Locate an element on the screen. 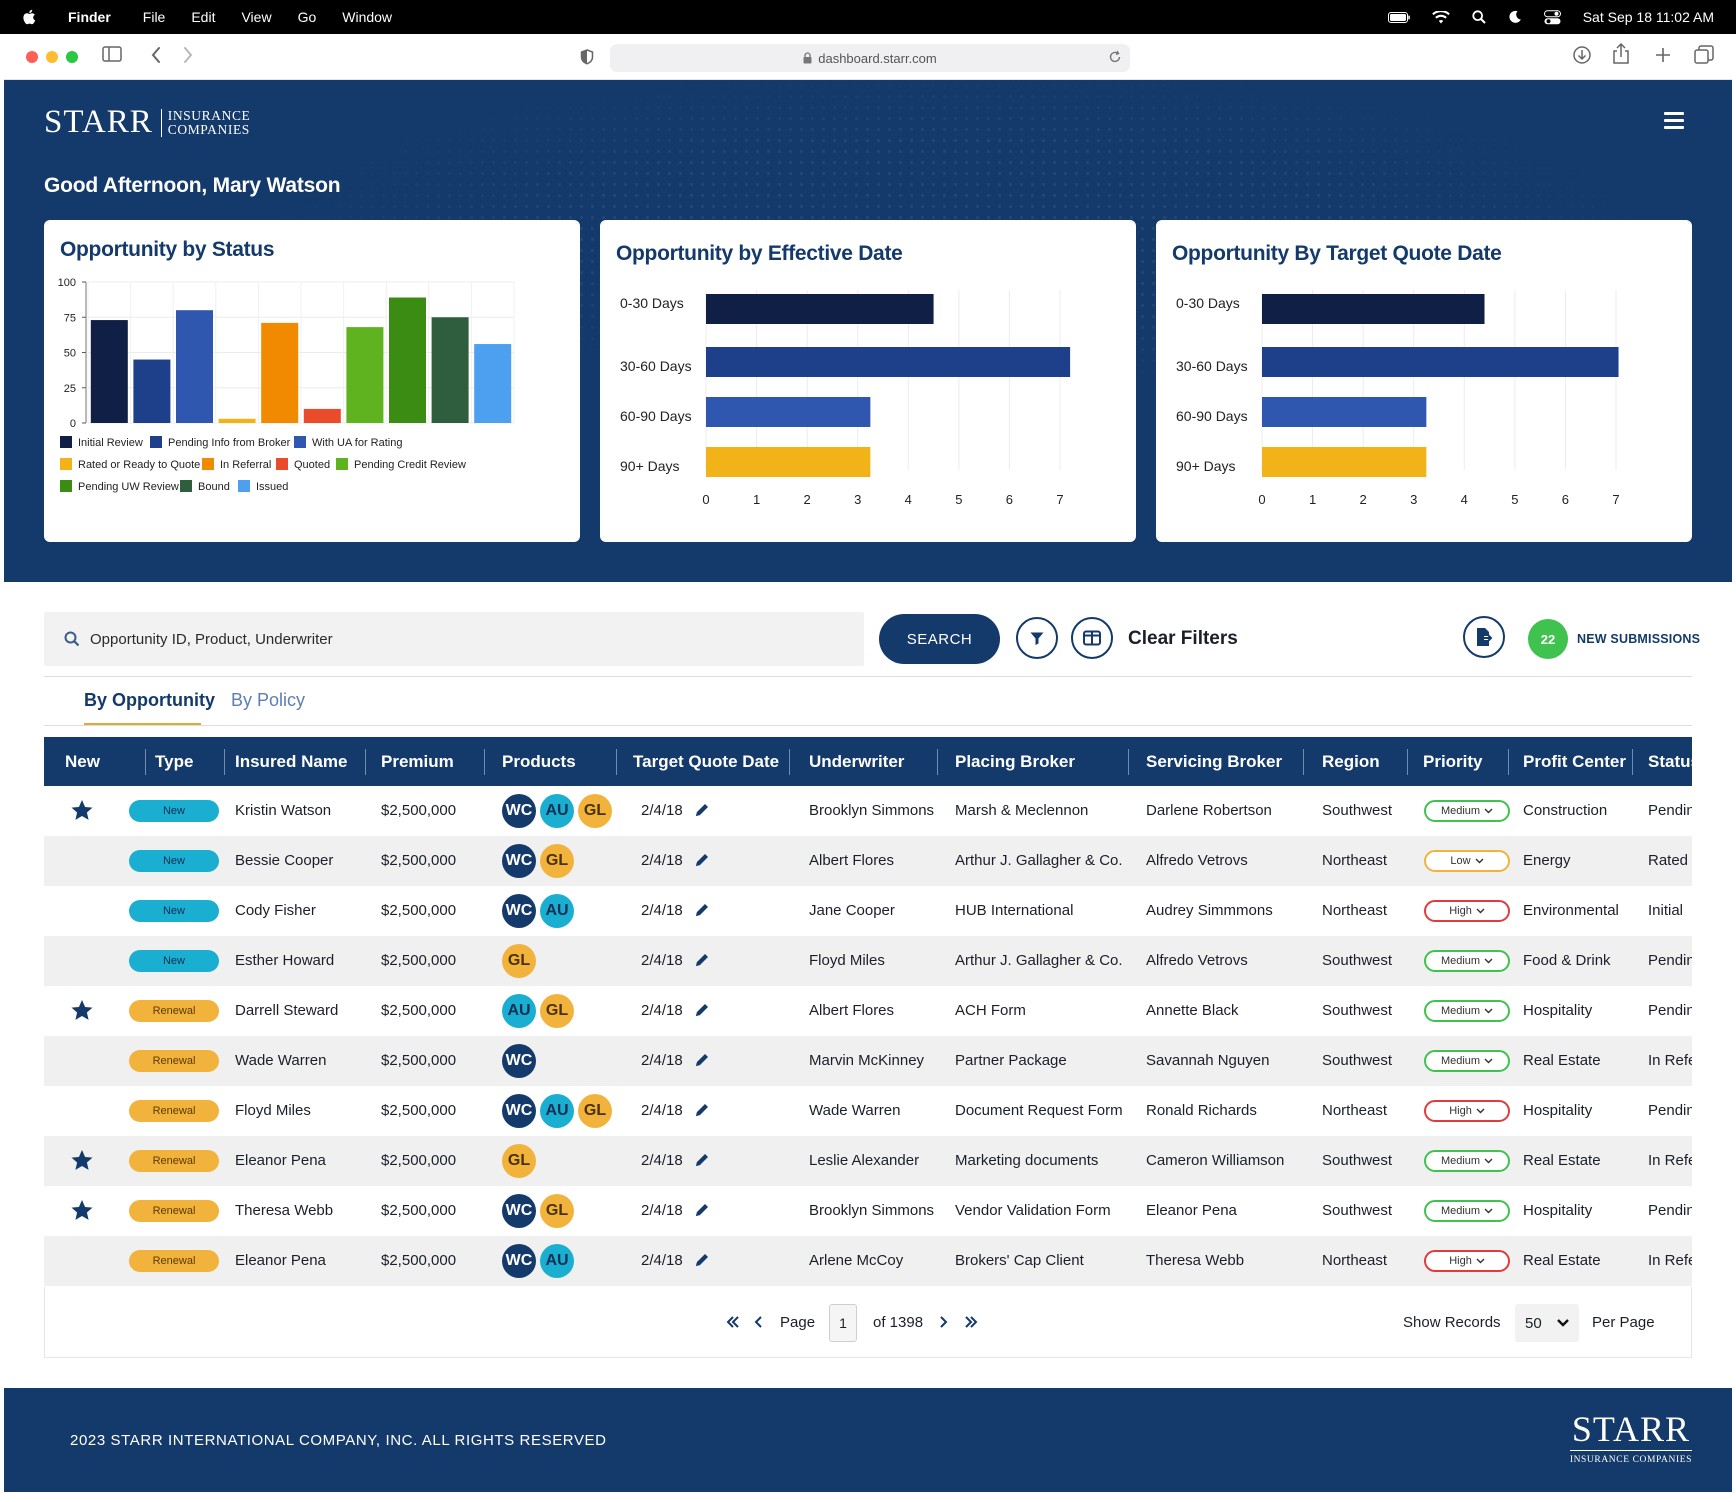 The image size is (1736, 1502). tab-by-policy: By Policy is located at coordinates (268, 700).